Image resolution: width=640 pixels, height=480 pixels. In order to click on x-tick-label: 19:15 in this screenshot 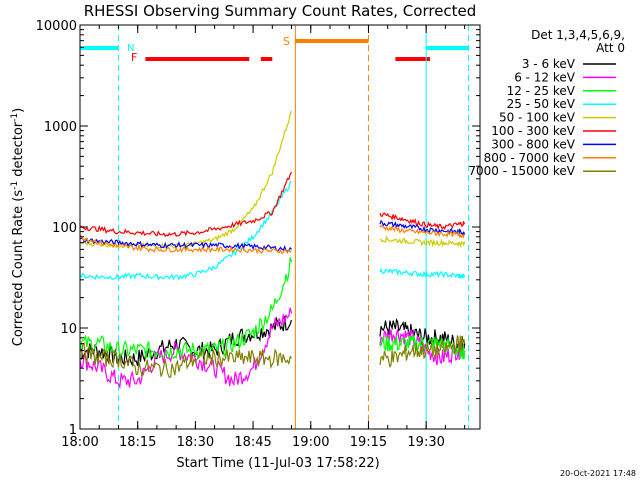, I will do `click(368, 442)`.